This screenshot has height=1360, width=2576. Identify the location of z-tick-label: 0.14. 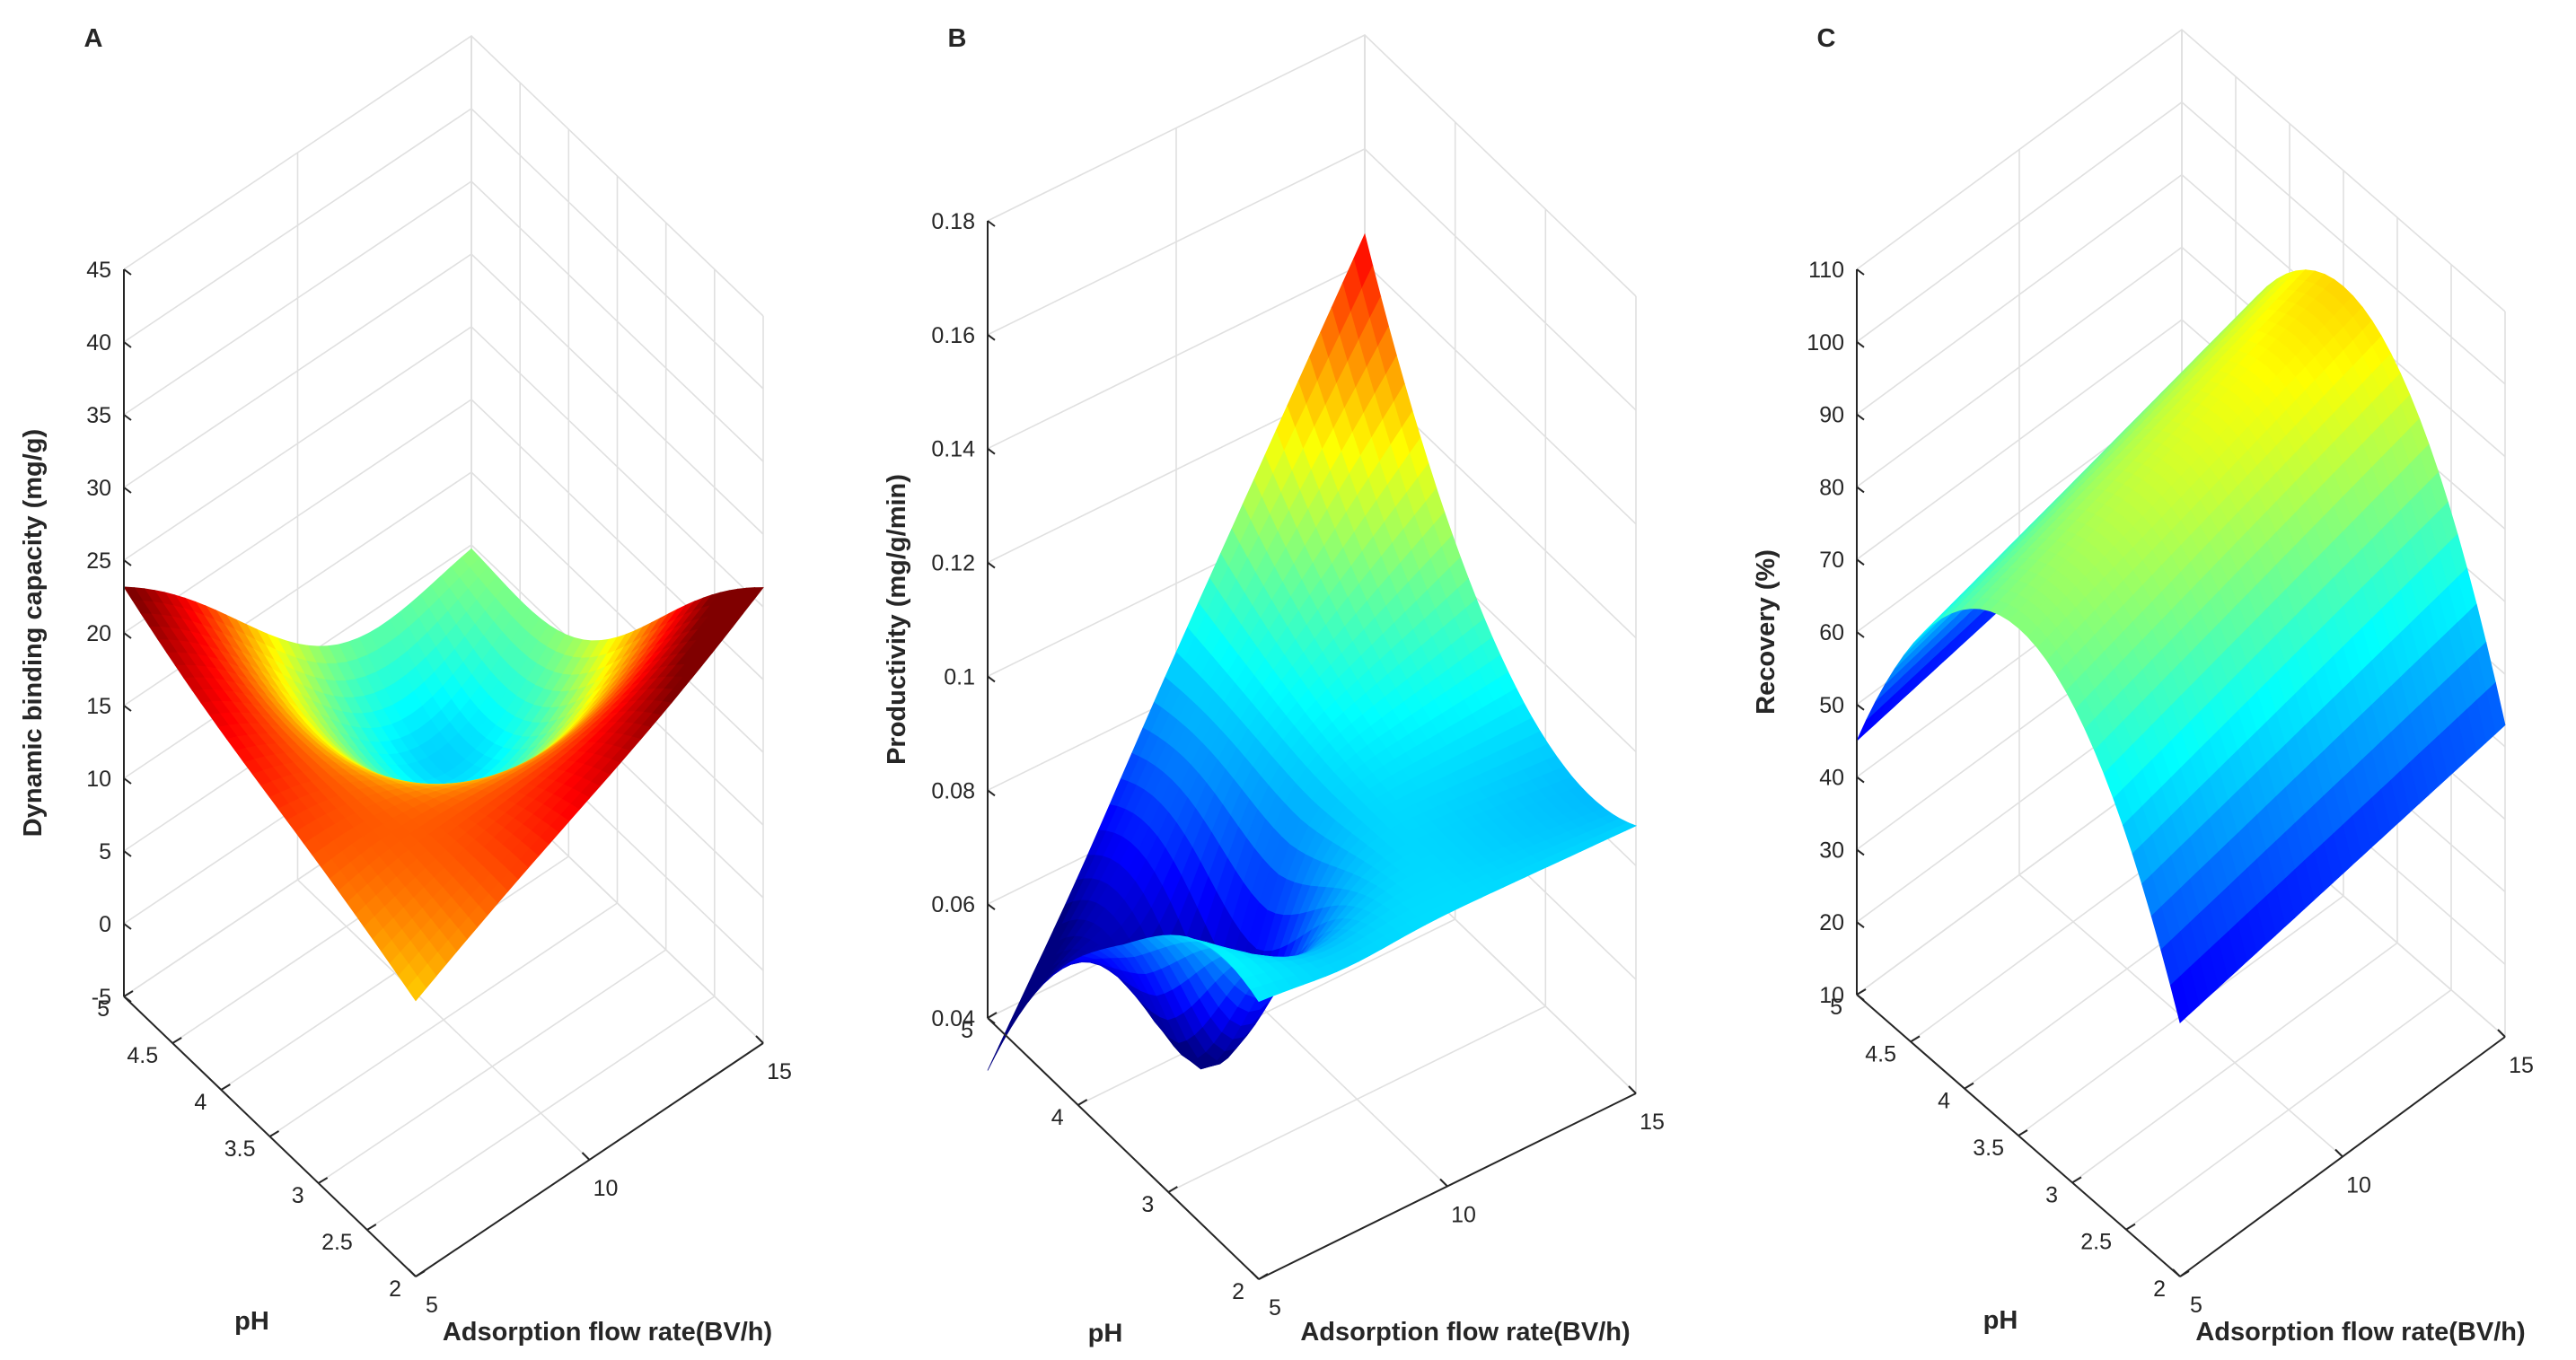
(953, 449).